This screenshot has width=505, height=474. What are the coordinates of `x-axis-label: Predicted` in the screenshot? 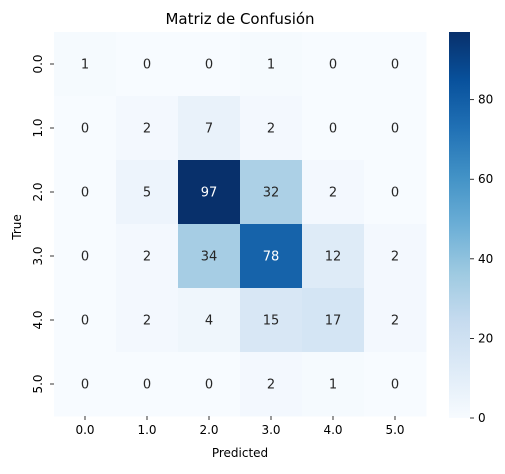 It's located at (240, 453).